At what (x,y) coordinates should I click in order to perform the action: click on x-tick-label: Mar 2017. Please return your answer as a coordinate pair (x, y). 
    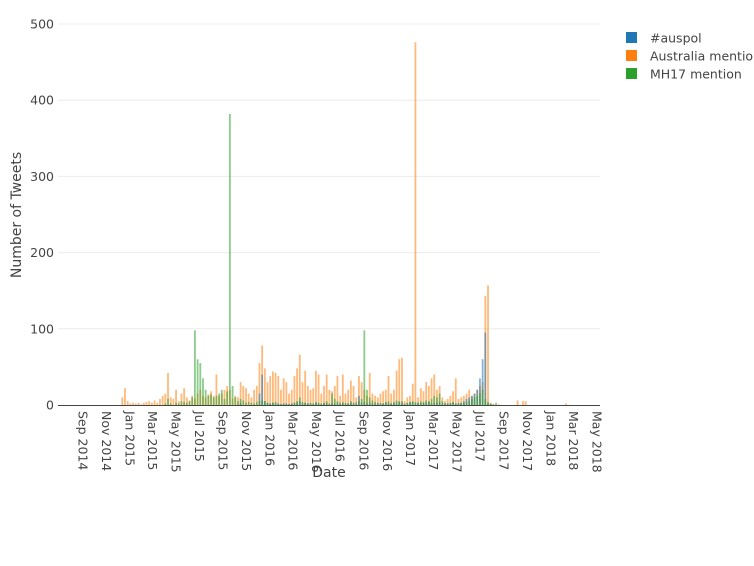
    Looking at the image, I should click on (433, 440).